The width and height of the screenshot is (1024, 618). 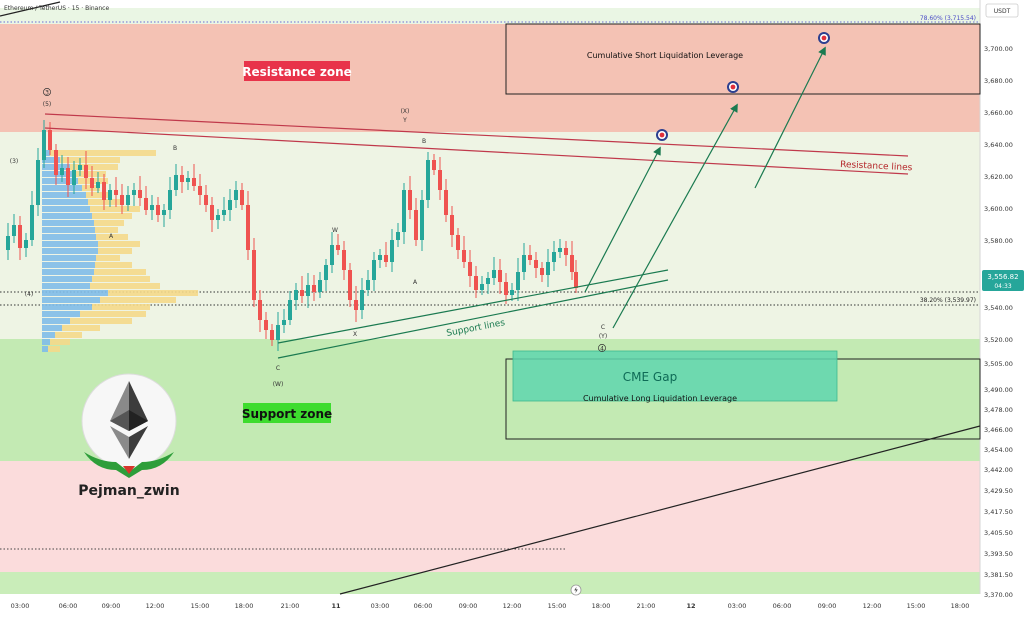 What do you see at coordinates (476, 135) in the screenshot?
I see `resistance-line-upper` at bounding box center [476, 135].